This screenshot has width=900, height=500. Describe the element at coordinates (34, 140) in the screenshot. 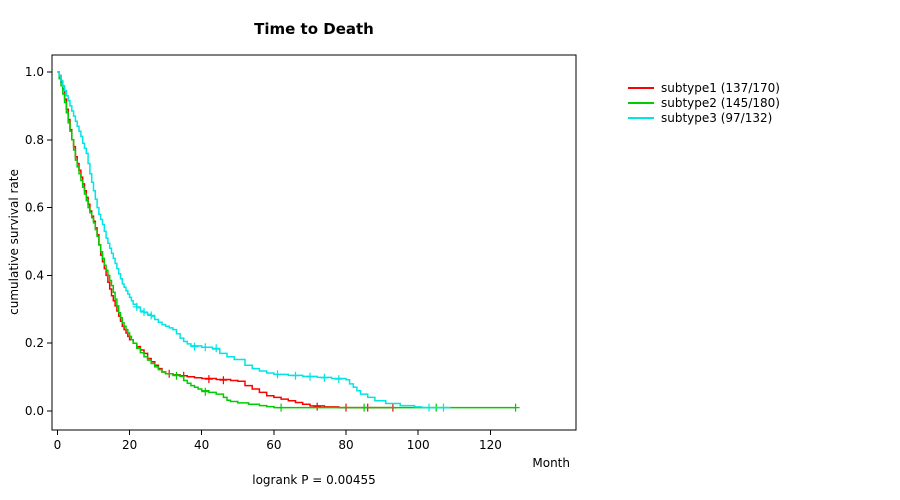

I see `y-tick-label: 0.8` at that location.